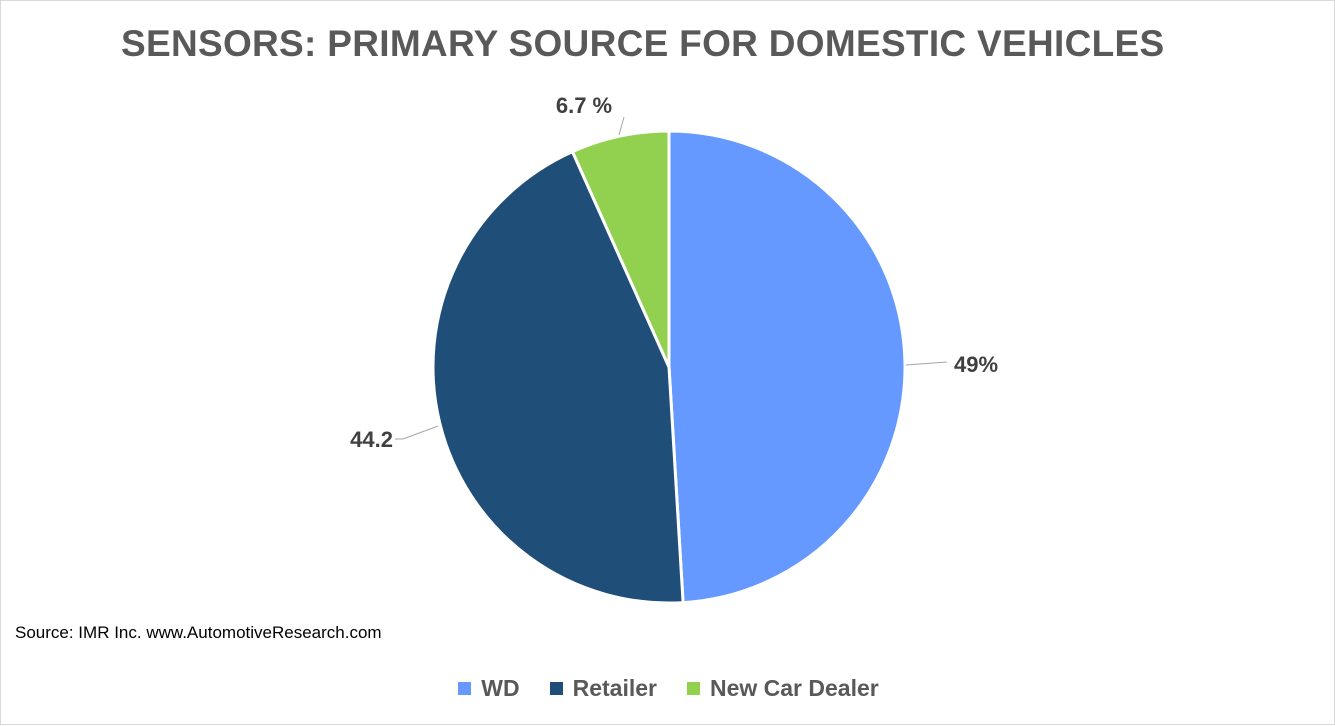 The width and height of the screenshot is (1335, 726). Describe the element at coordinates (794, 688) in the screenshot. I see `legend-label-new-car-dealer: New Car Dealer` at that location.